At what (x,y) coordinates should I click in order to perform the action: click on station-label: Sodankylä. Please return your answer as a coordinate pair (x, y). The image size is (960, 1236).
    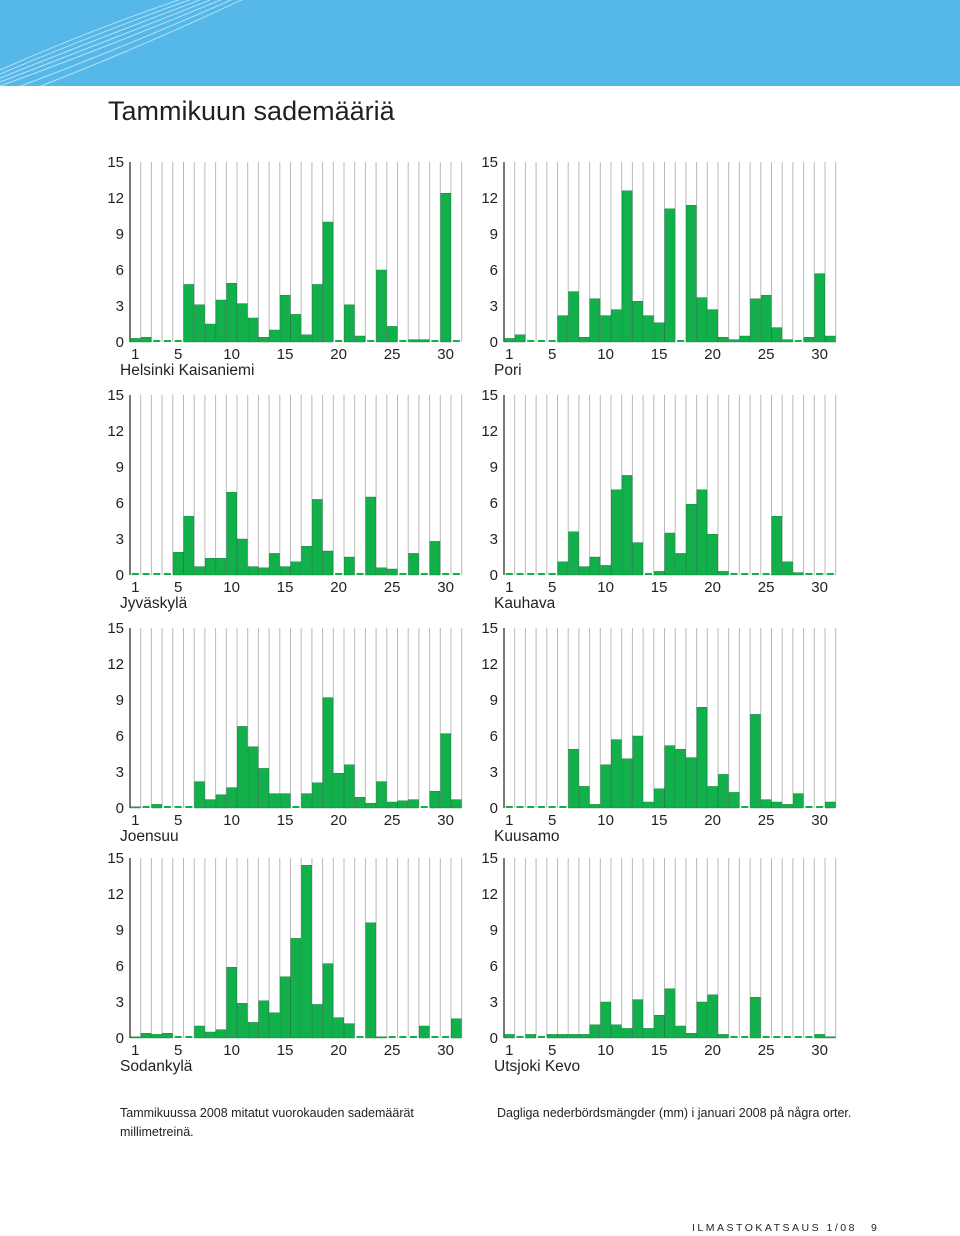
    Looking at the image, I should click on (156, 1066).